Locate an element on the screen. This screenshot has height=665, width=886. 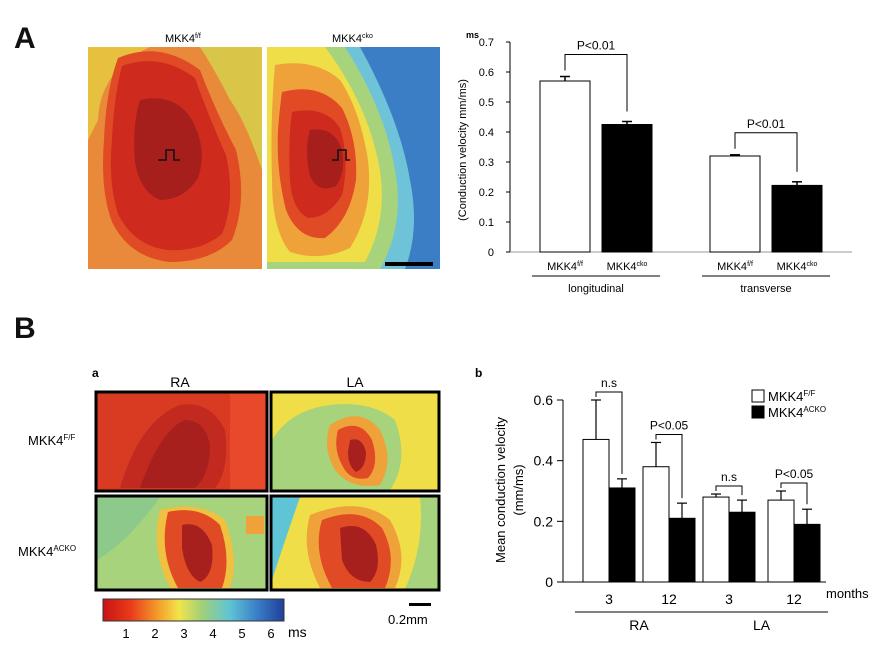
colorbar-tick-label: 6 is located at coordinates (270, 633).